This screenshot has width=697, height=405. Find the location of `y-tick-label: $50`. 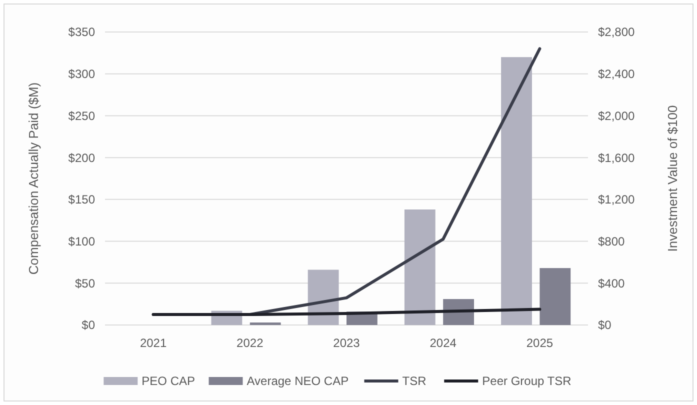

y-tick-label: $50 is located at coordinates (85, 283).